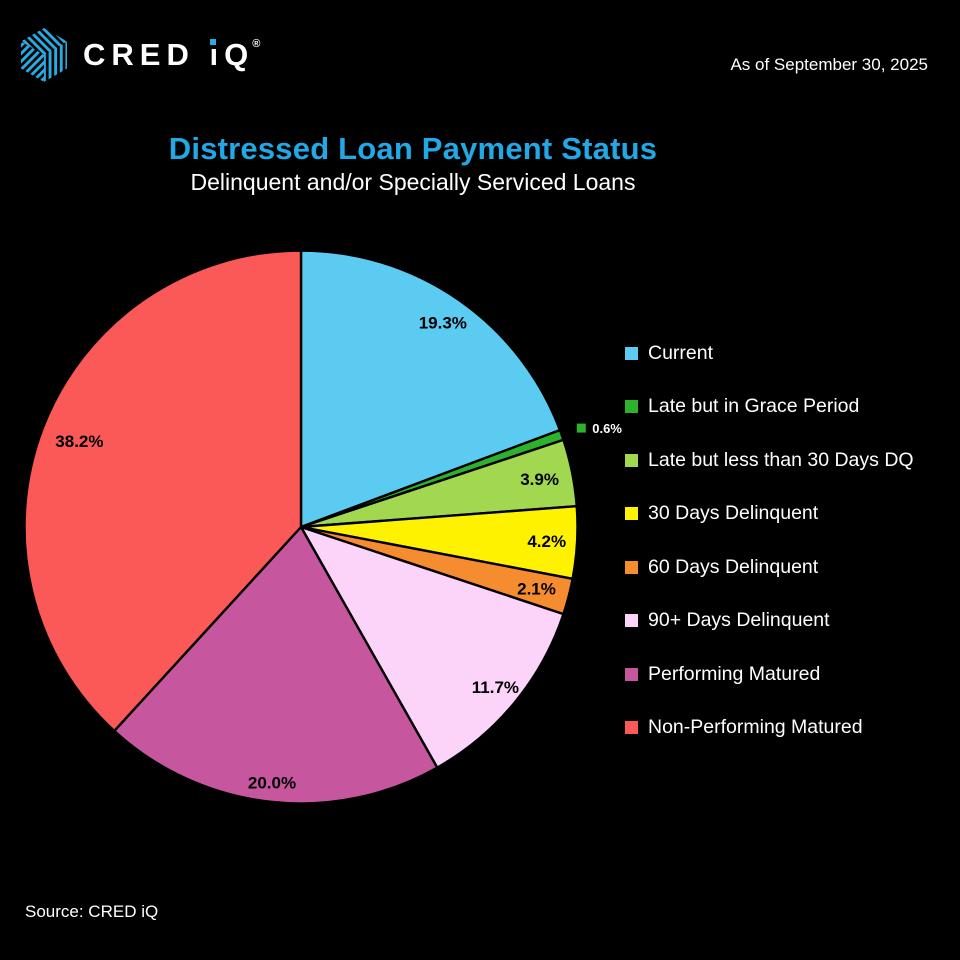  What do you see at coordinates (432, 647) in the screenshot?
I see `pie-slice-90-plus-days-delinquent` at bounding box center [432, 647].